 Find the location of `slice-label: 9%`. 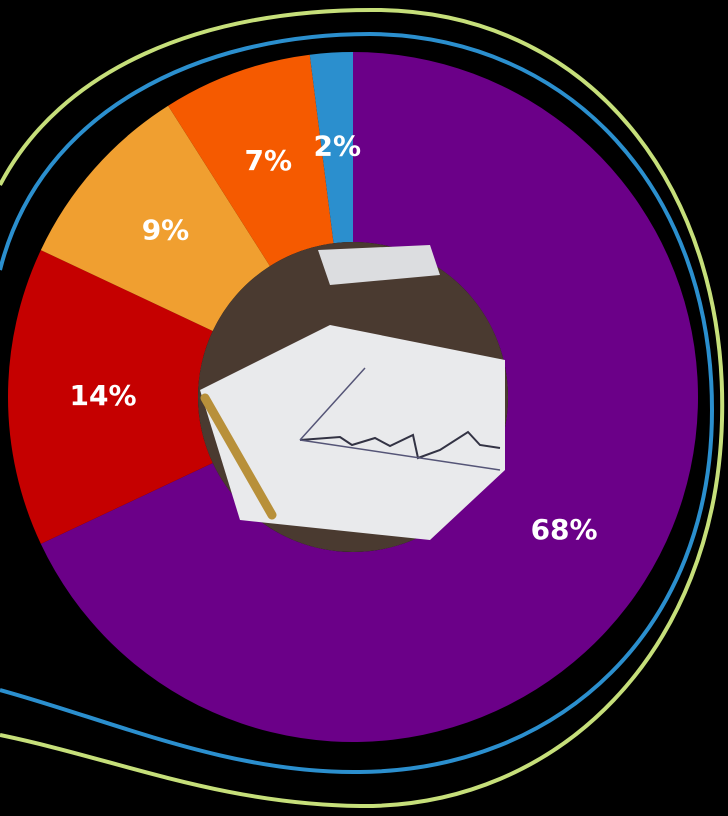

slice-label: 9% is located at coordinates (166, 230).